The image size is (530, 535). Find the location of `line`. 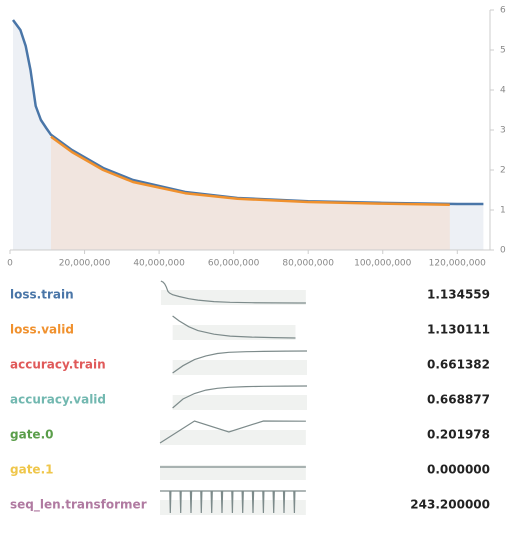

line is located at coordinates (250, 171).